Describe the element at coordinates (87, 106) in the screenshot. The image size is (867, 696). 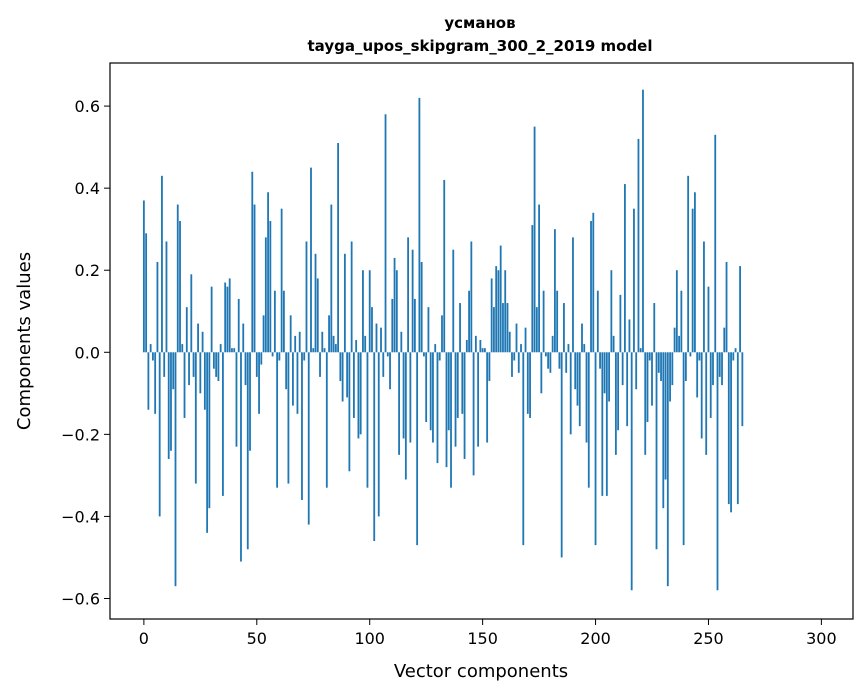
I see `y-tick-label: 0.6` at that location.